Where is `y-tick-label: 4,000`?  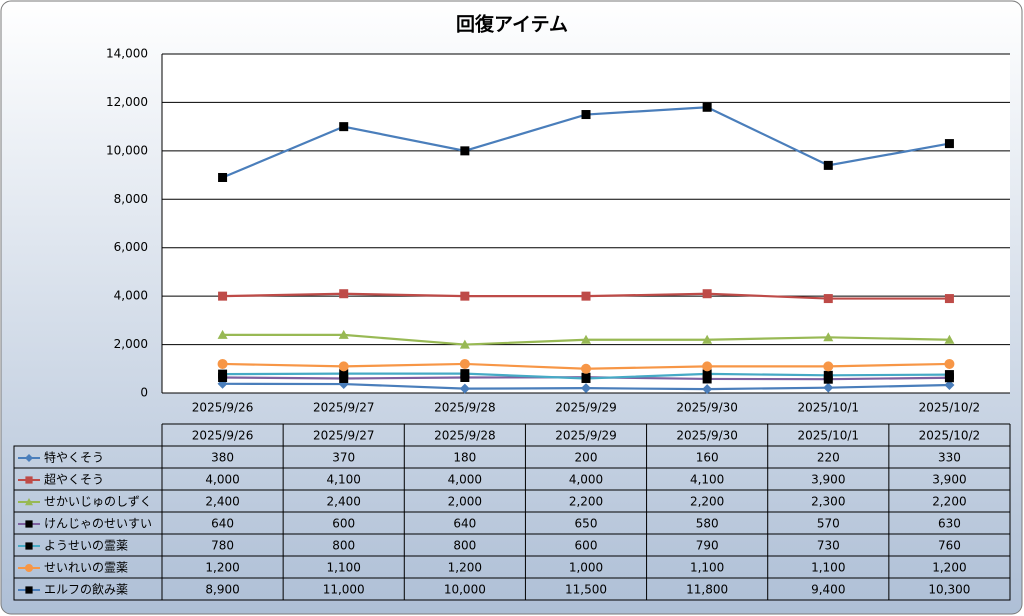 y-tick-label: 4,000 is located at coordinates (131, 296).